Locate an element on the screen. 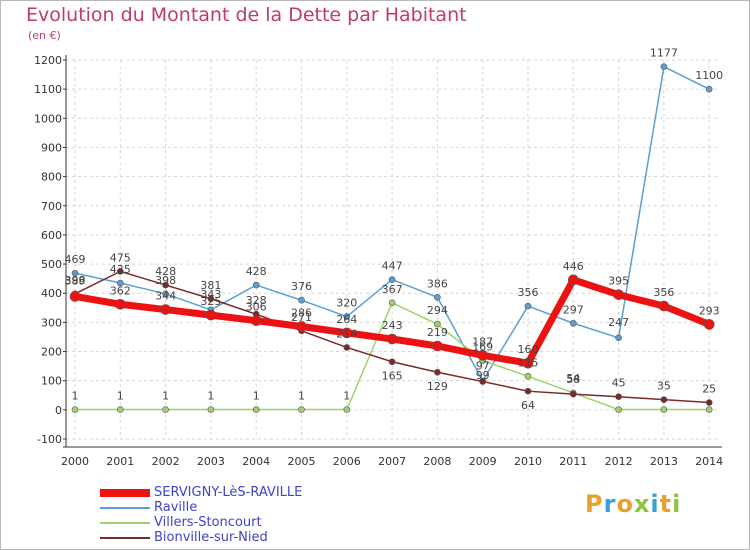  y-tick-label: 1100 is located at coordinates (48, 89).